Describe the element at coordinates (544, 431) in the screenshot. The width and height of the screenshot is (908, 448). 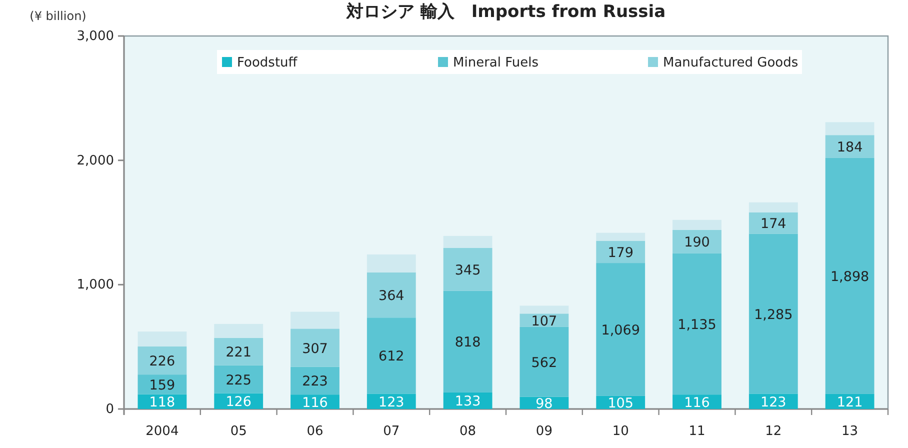
I see `x-tick-label: 09` at that location.